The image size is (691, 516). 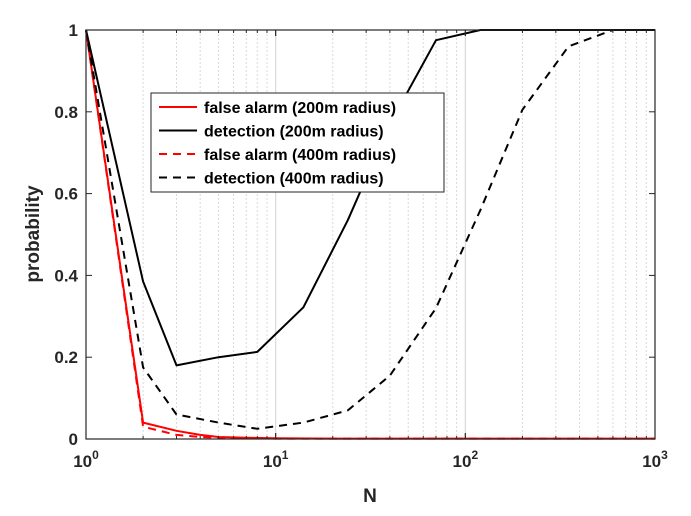 What do you see at coordinates (276, 459) in the screenshot?
I see `x-tick-label: 10¹` at bounding box center [276, 459].